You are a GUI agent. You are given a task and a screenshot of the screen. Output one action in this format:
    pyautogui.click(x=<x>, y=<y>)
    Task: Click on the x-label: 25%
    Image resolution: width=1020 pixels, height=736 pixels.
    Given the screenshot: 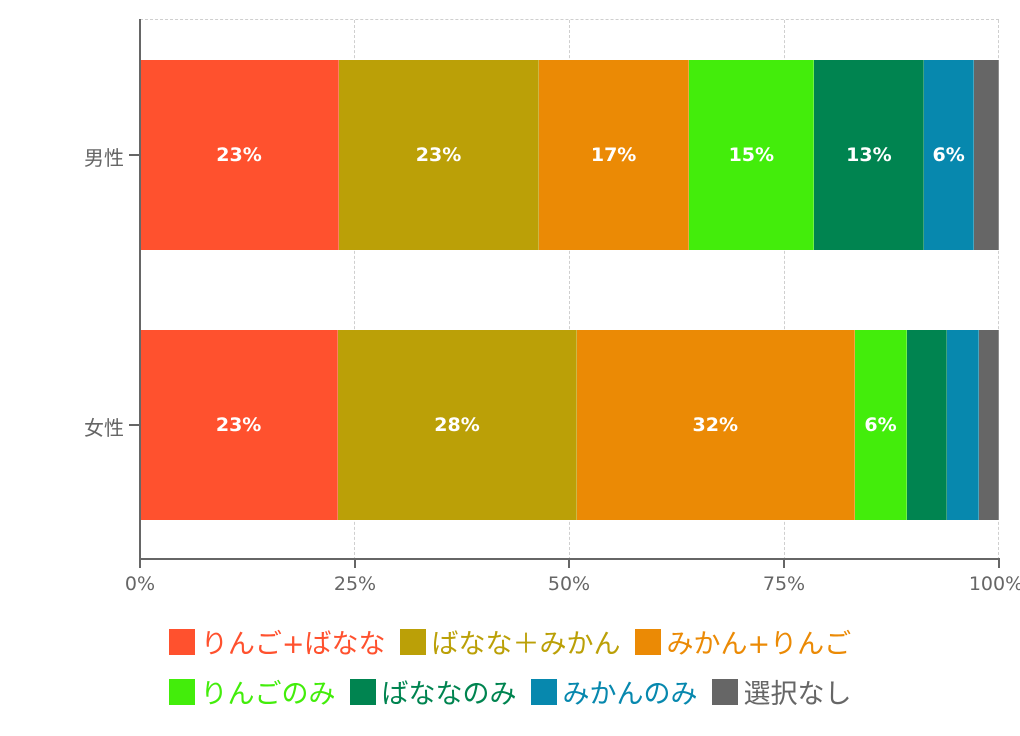 What is the action you would take?
    pyautogui.click(x=355, y=584)
    